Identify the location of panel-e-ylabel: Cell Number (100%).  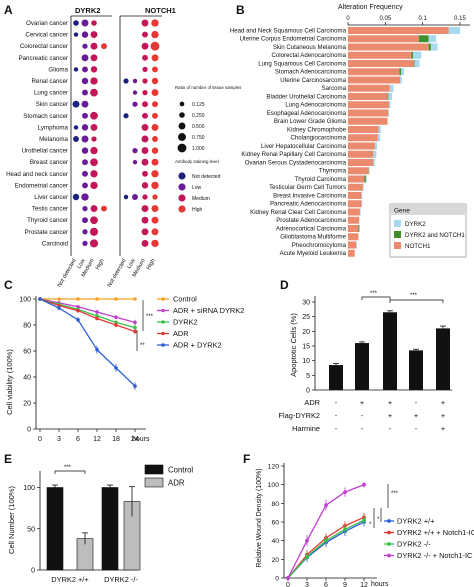
(11, 520).